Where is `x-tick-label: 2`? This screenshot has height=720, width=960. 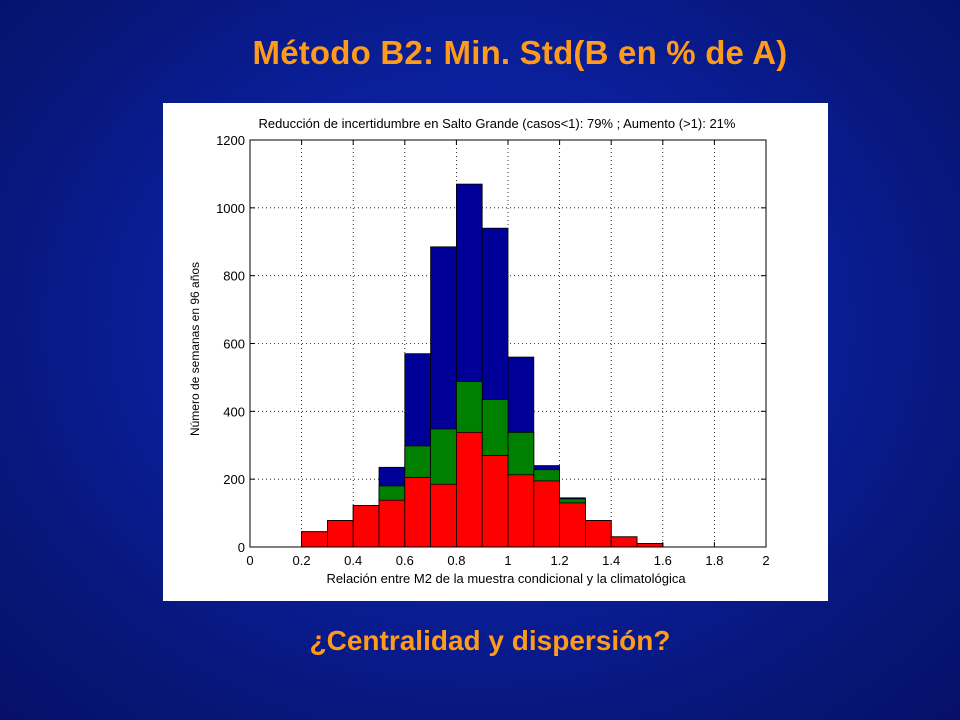
x-tick-label: 2 is located at coordinates (765, 560).